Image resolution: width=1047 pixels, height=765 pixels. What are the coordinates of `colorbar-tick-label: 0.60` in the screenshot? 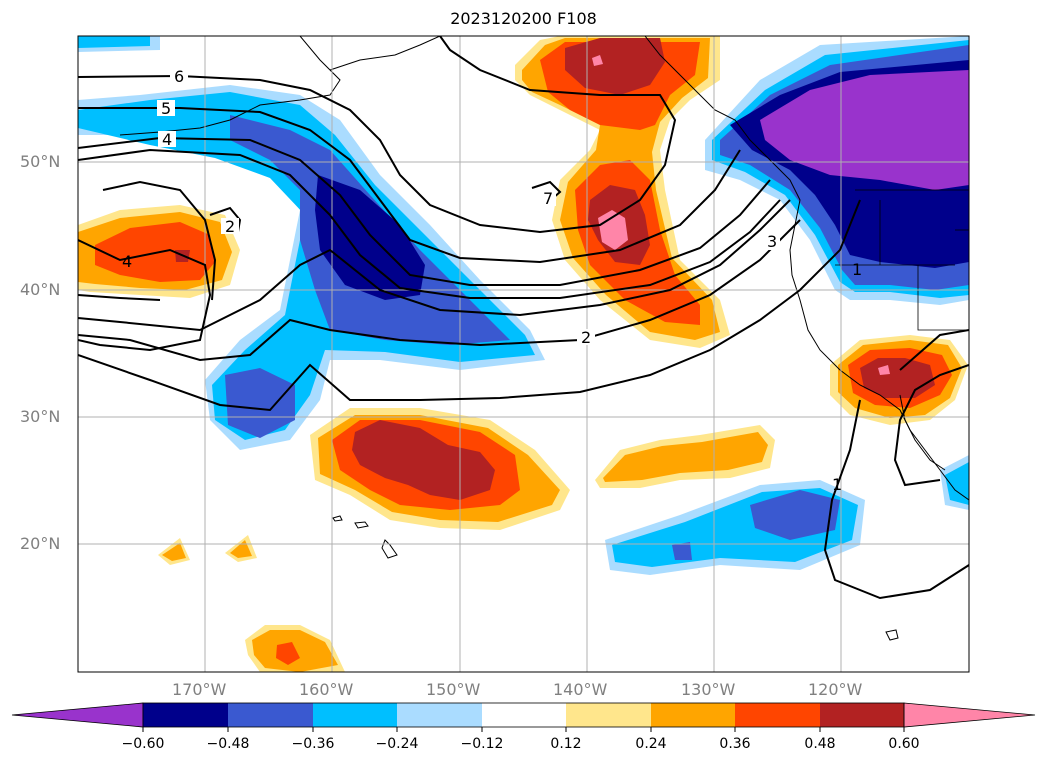 It's located at (904, 744).